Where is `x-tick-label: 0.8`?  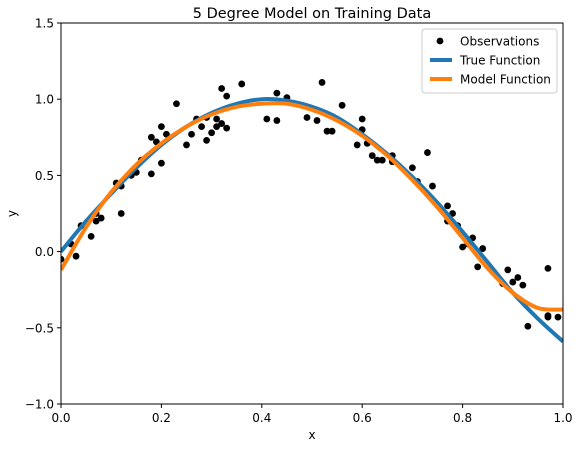
x-tick-label: 0.8 is located at coordinates (462, 418).